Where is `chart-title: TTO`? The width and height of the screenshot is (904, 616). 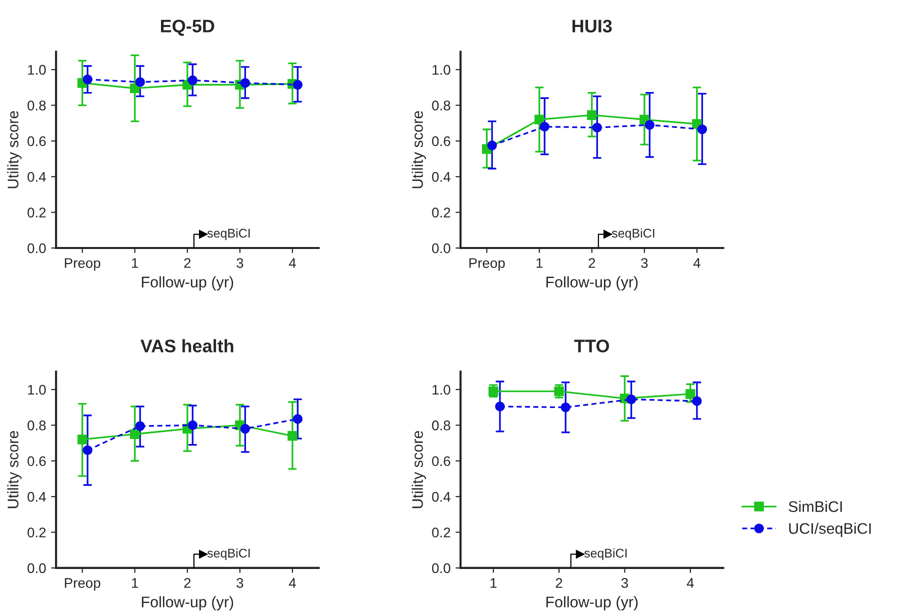
chart-title: TTO is located at coordinates (592, 346).